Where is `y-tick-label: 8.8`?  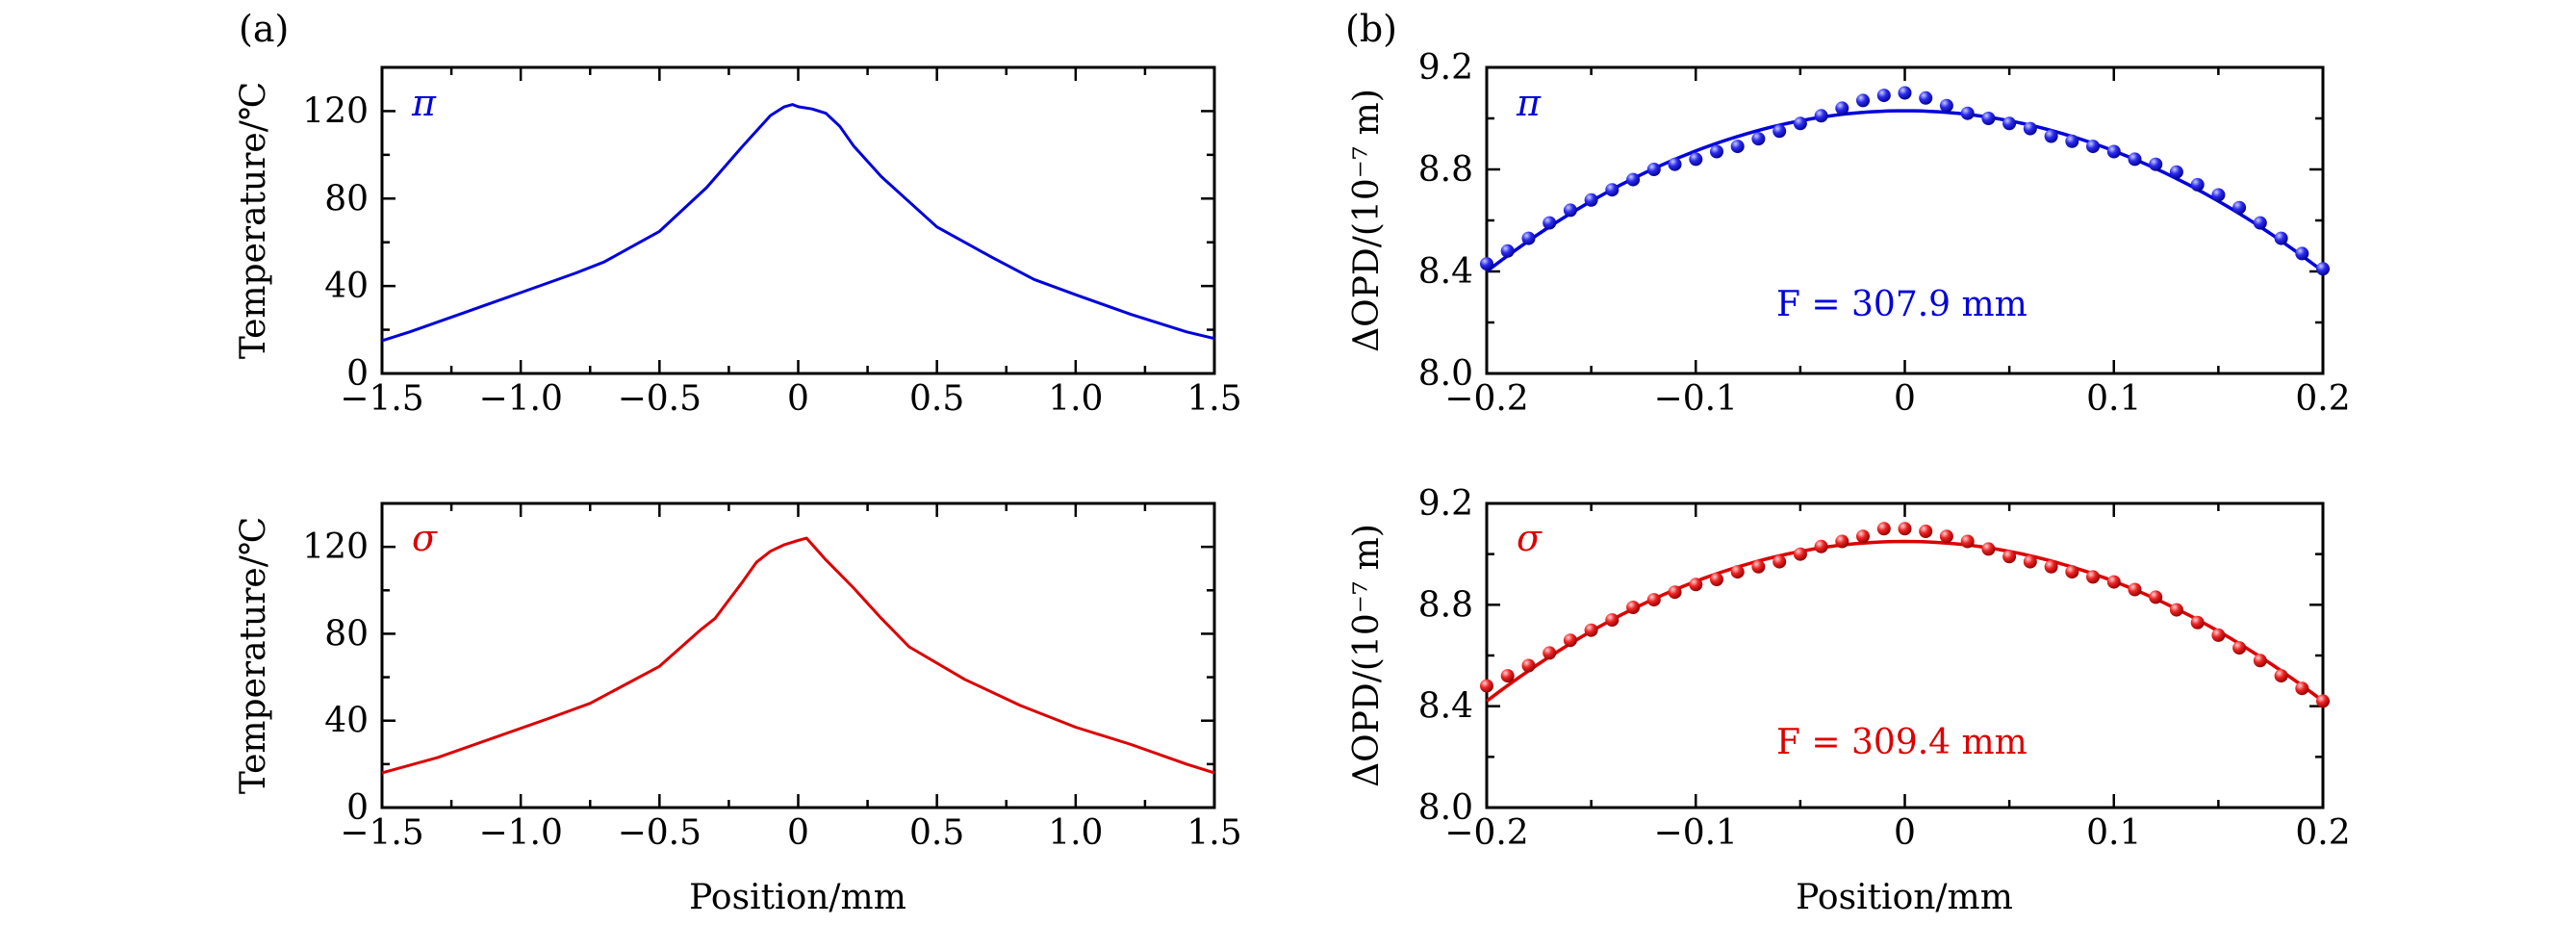 y-tick-label: 8.8 is located at coordinates (1445, 170).